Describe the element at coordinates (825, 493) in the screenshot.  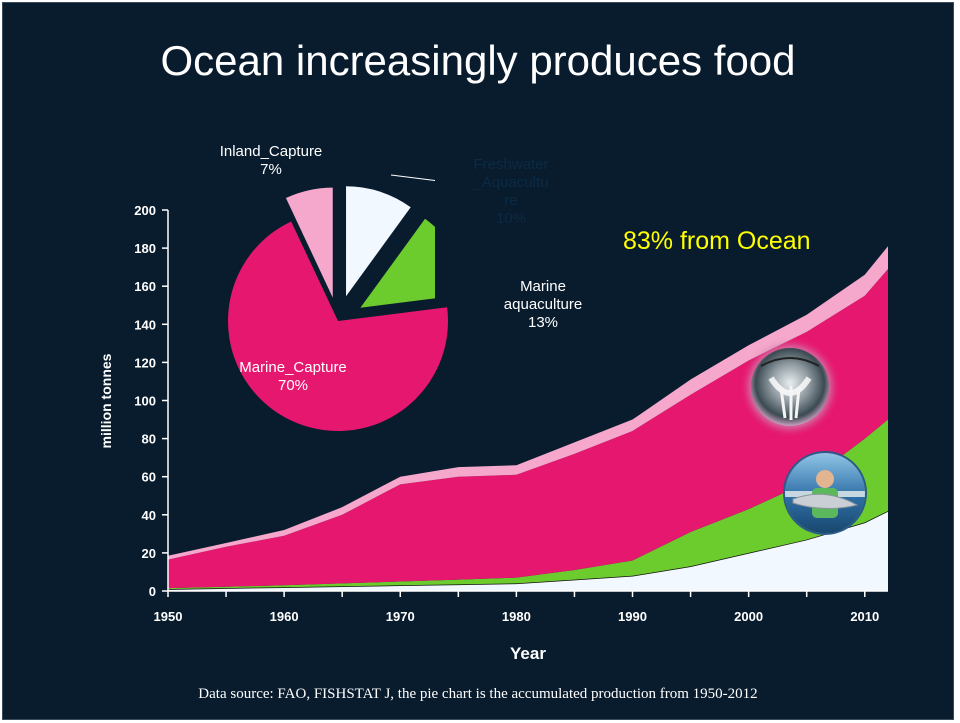
I see `fisherman-salmon-photo` at that location.